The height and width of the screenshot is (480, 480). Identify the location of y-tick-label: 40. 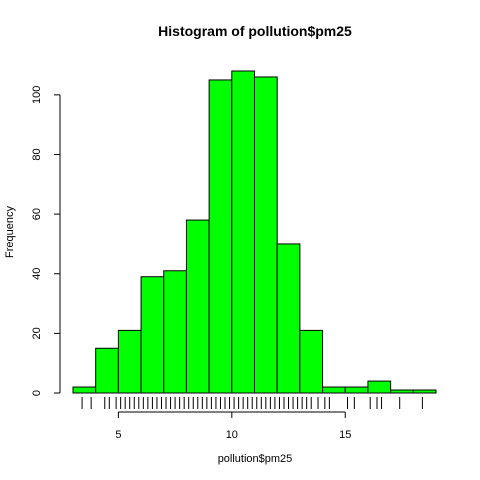
(37, 274).